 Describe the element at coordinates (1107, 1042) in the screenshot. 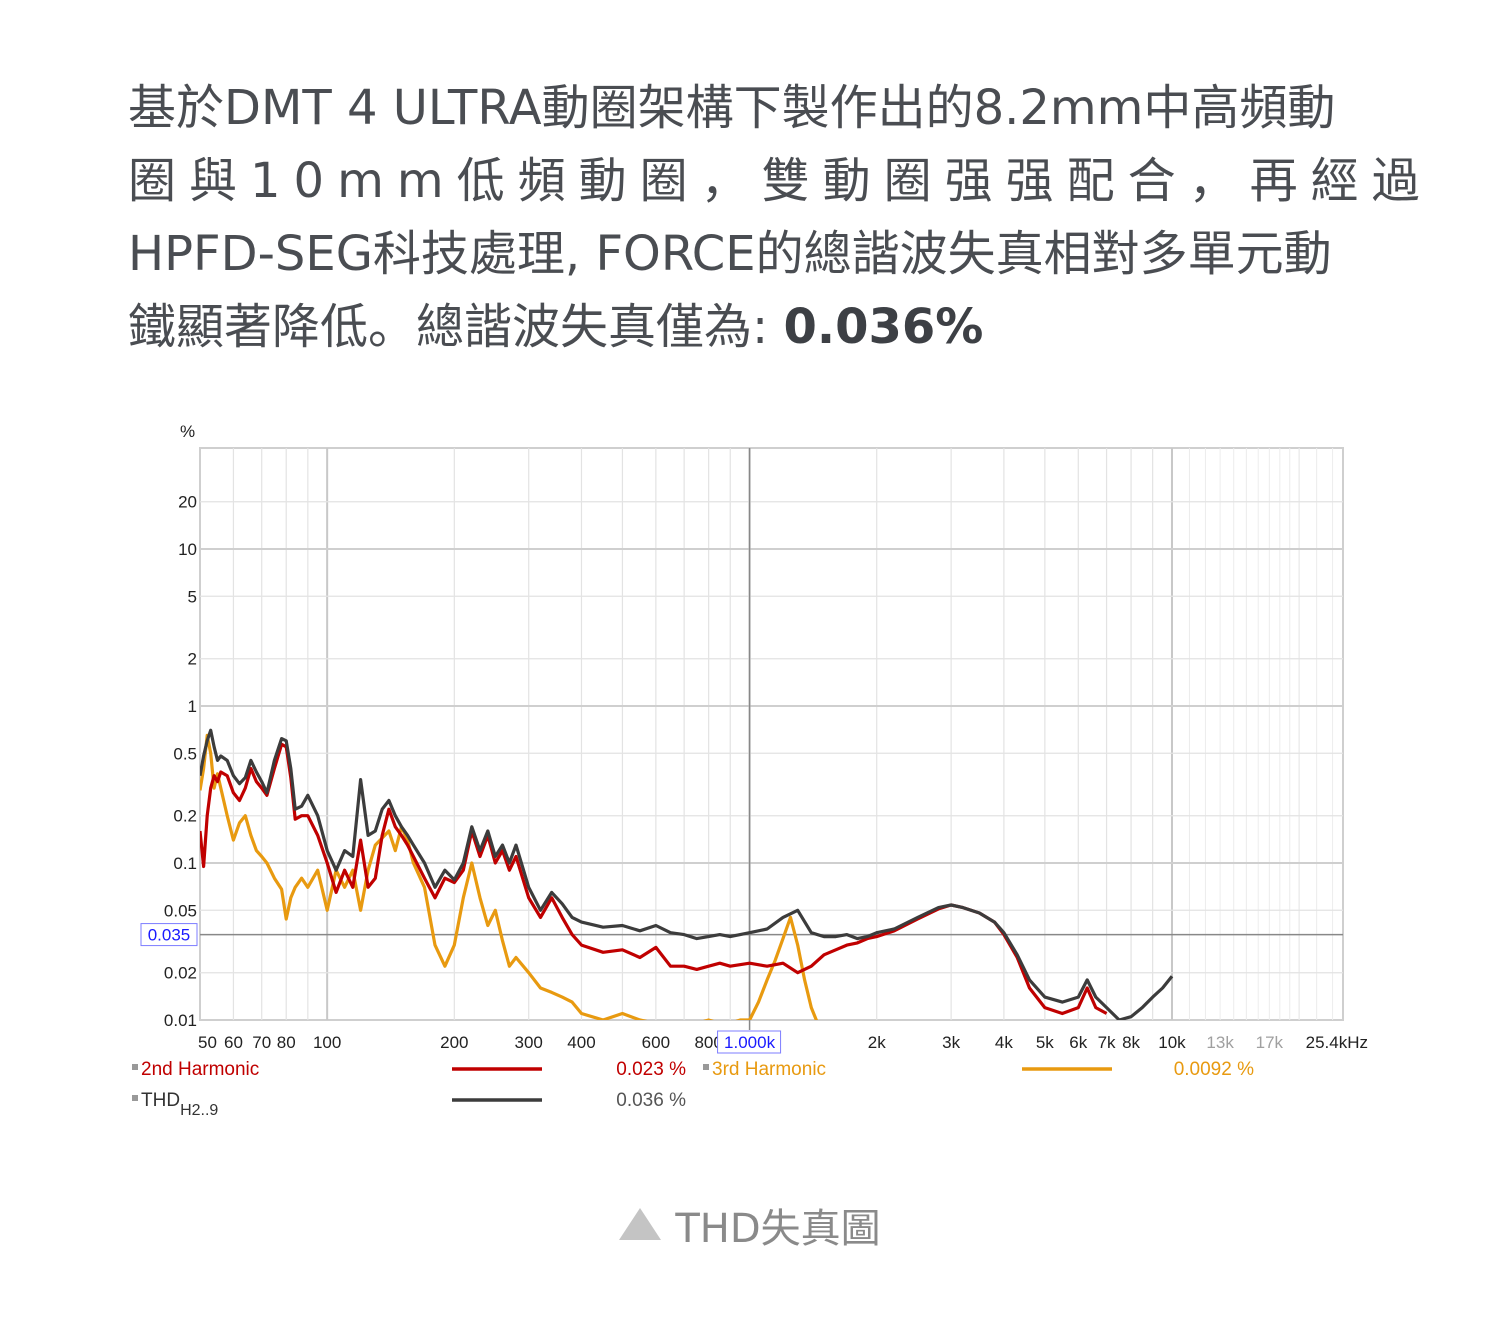

I see `x-tick-label: 7k` at that location.